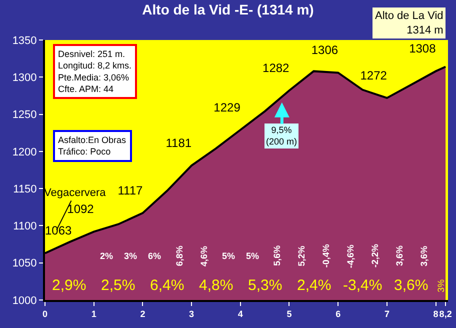 This screenshot has width=456, height=328. What do you see at coordinates (338, 313) in the screenshot?
I see `x-tick-label: 6` at bounding box center [338, 313].